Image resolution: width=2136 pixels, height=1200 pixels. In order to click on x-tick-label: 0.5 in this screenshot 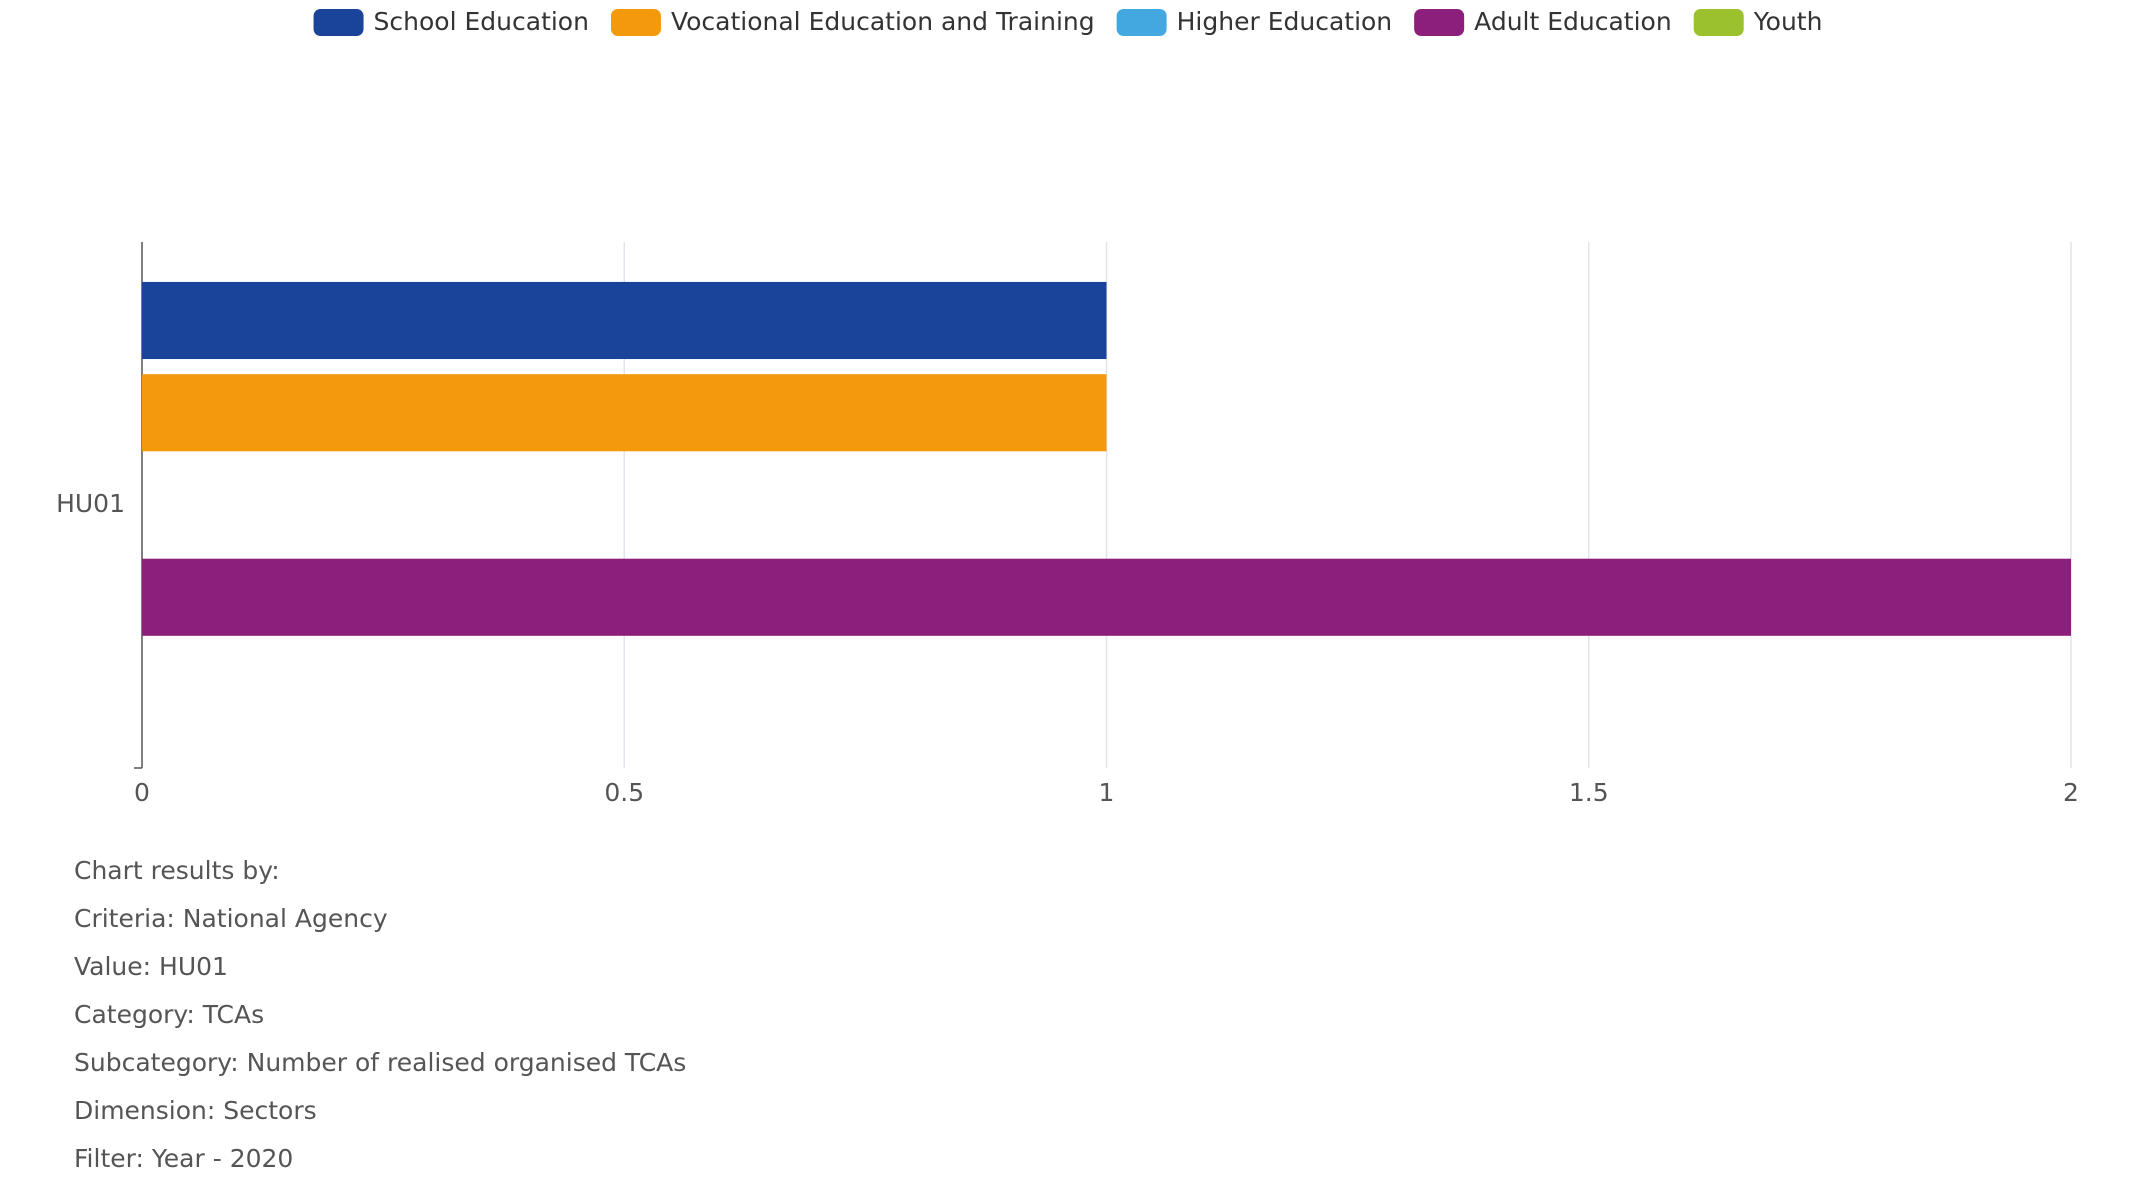, I will do `click(624, 792)`.